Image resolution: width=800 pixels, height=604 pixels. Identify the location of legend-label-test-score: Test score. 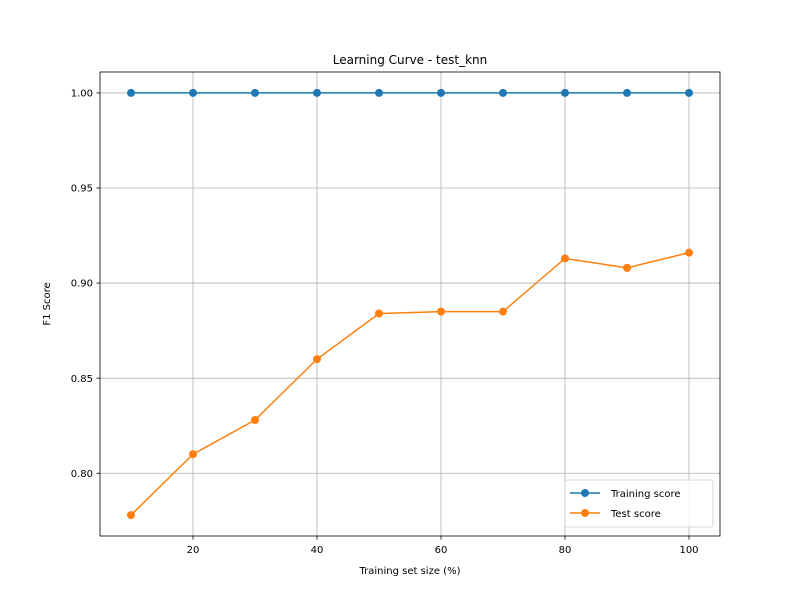
(635, 514).